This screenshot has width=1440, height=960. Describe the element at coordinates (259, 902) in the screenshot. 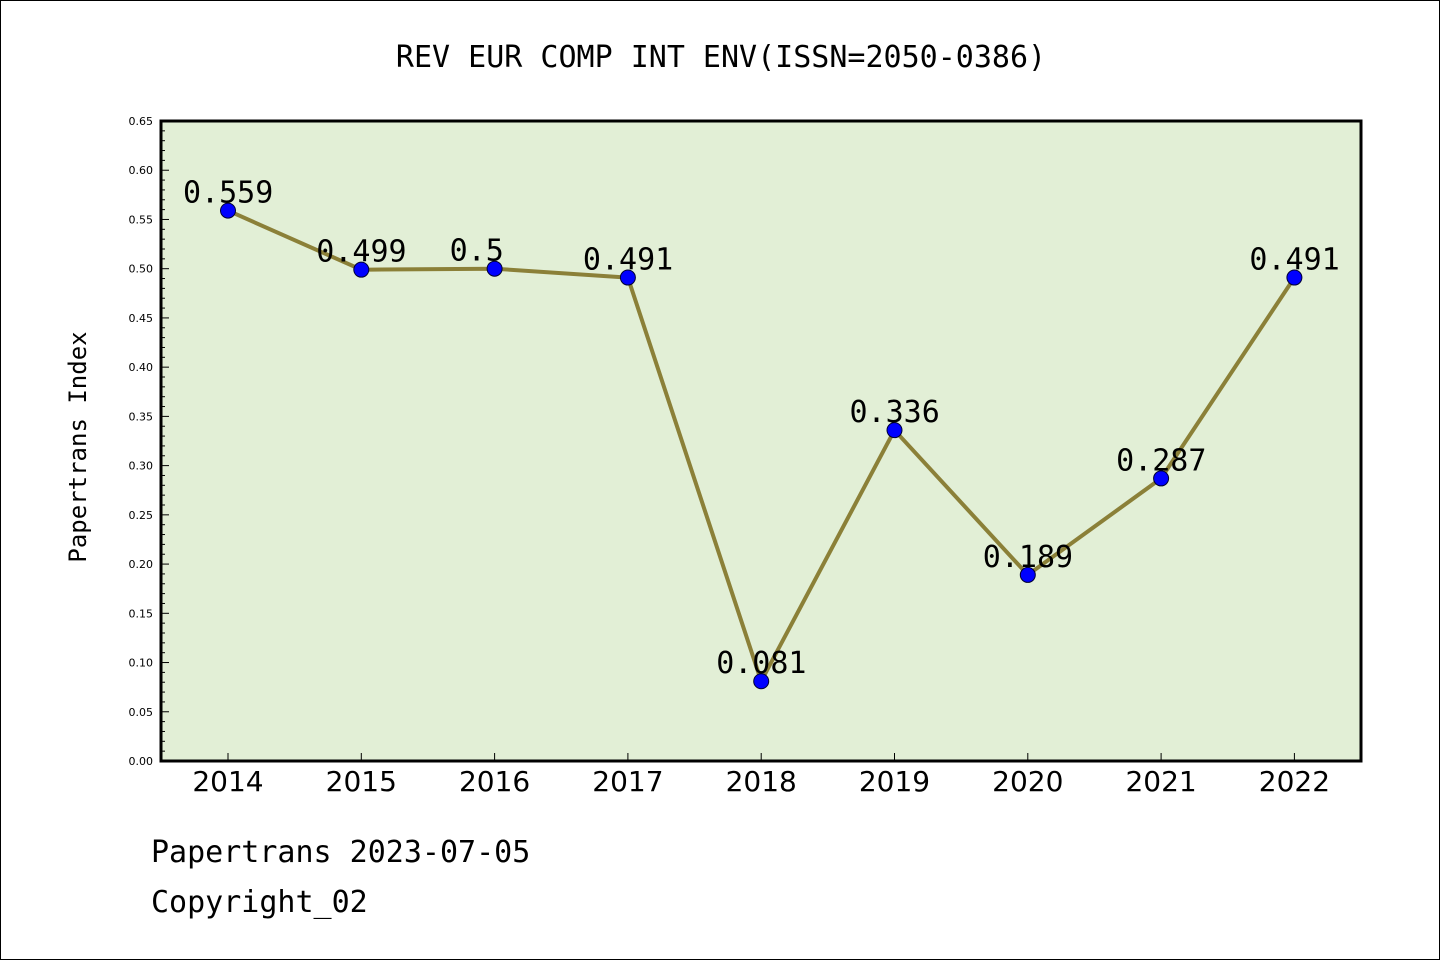

I see `footer-copyright-text: Copyright_02` at that location.